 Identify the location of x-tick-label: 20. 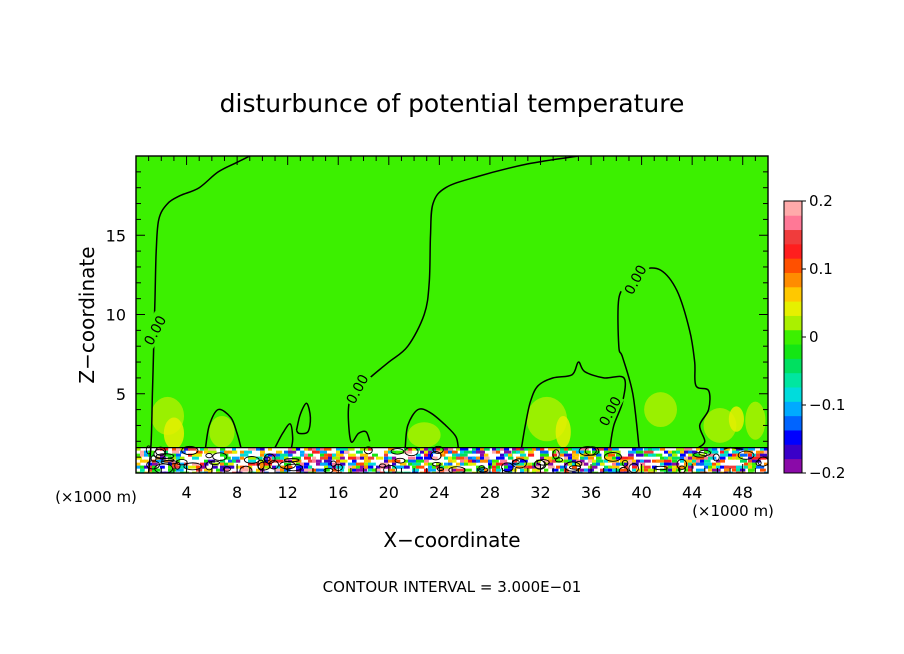
(389, 492).